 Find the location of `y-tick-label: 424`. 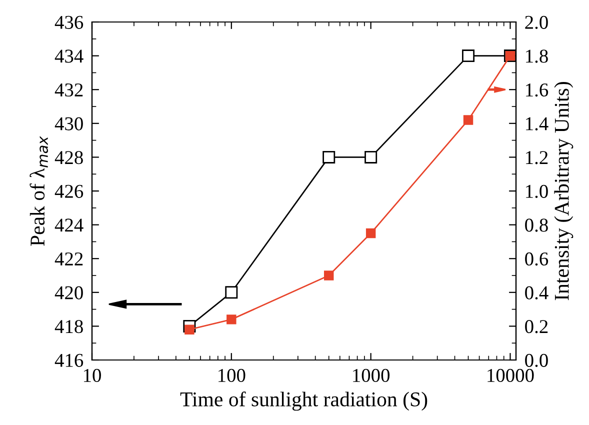

y-tick-label: 424 is located at coordinates (69, 225).